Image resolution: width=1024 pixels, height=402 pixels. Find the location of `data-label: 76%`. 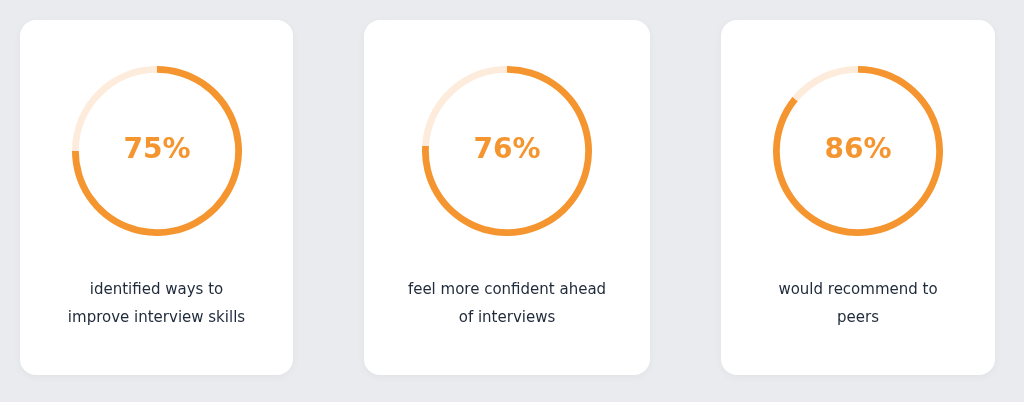

data-label: 76% is located at coordinates (507, 149).